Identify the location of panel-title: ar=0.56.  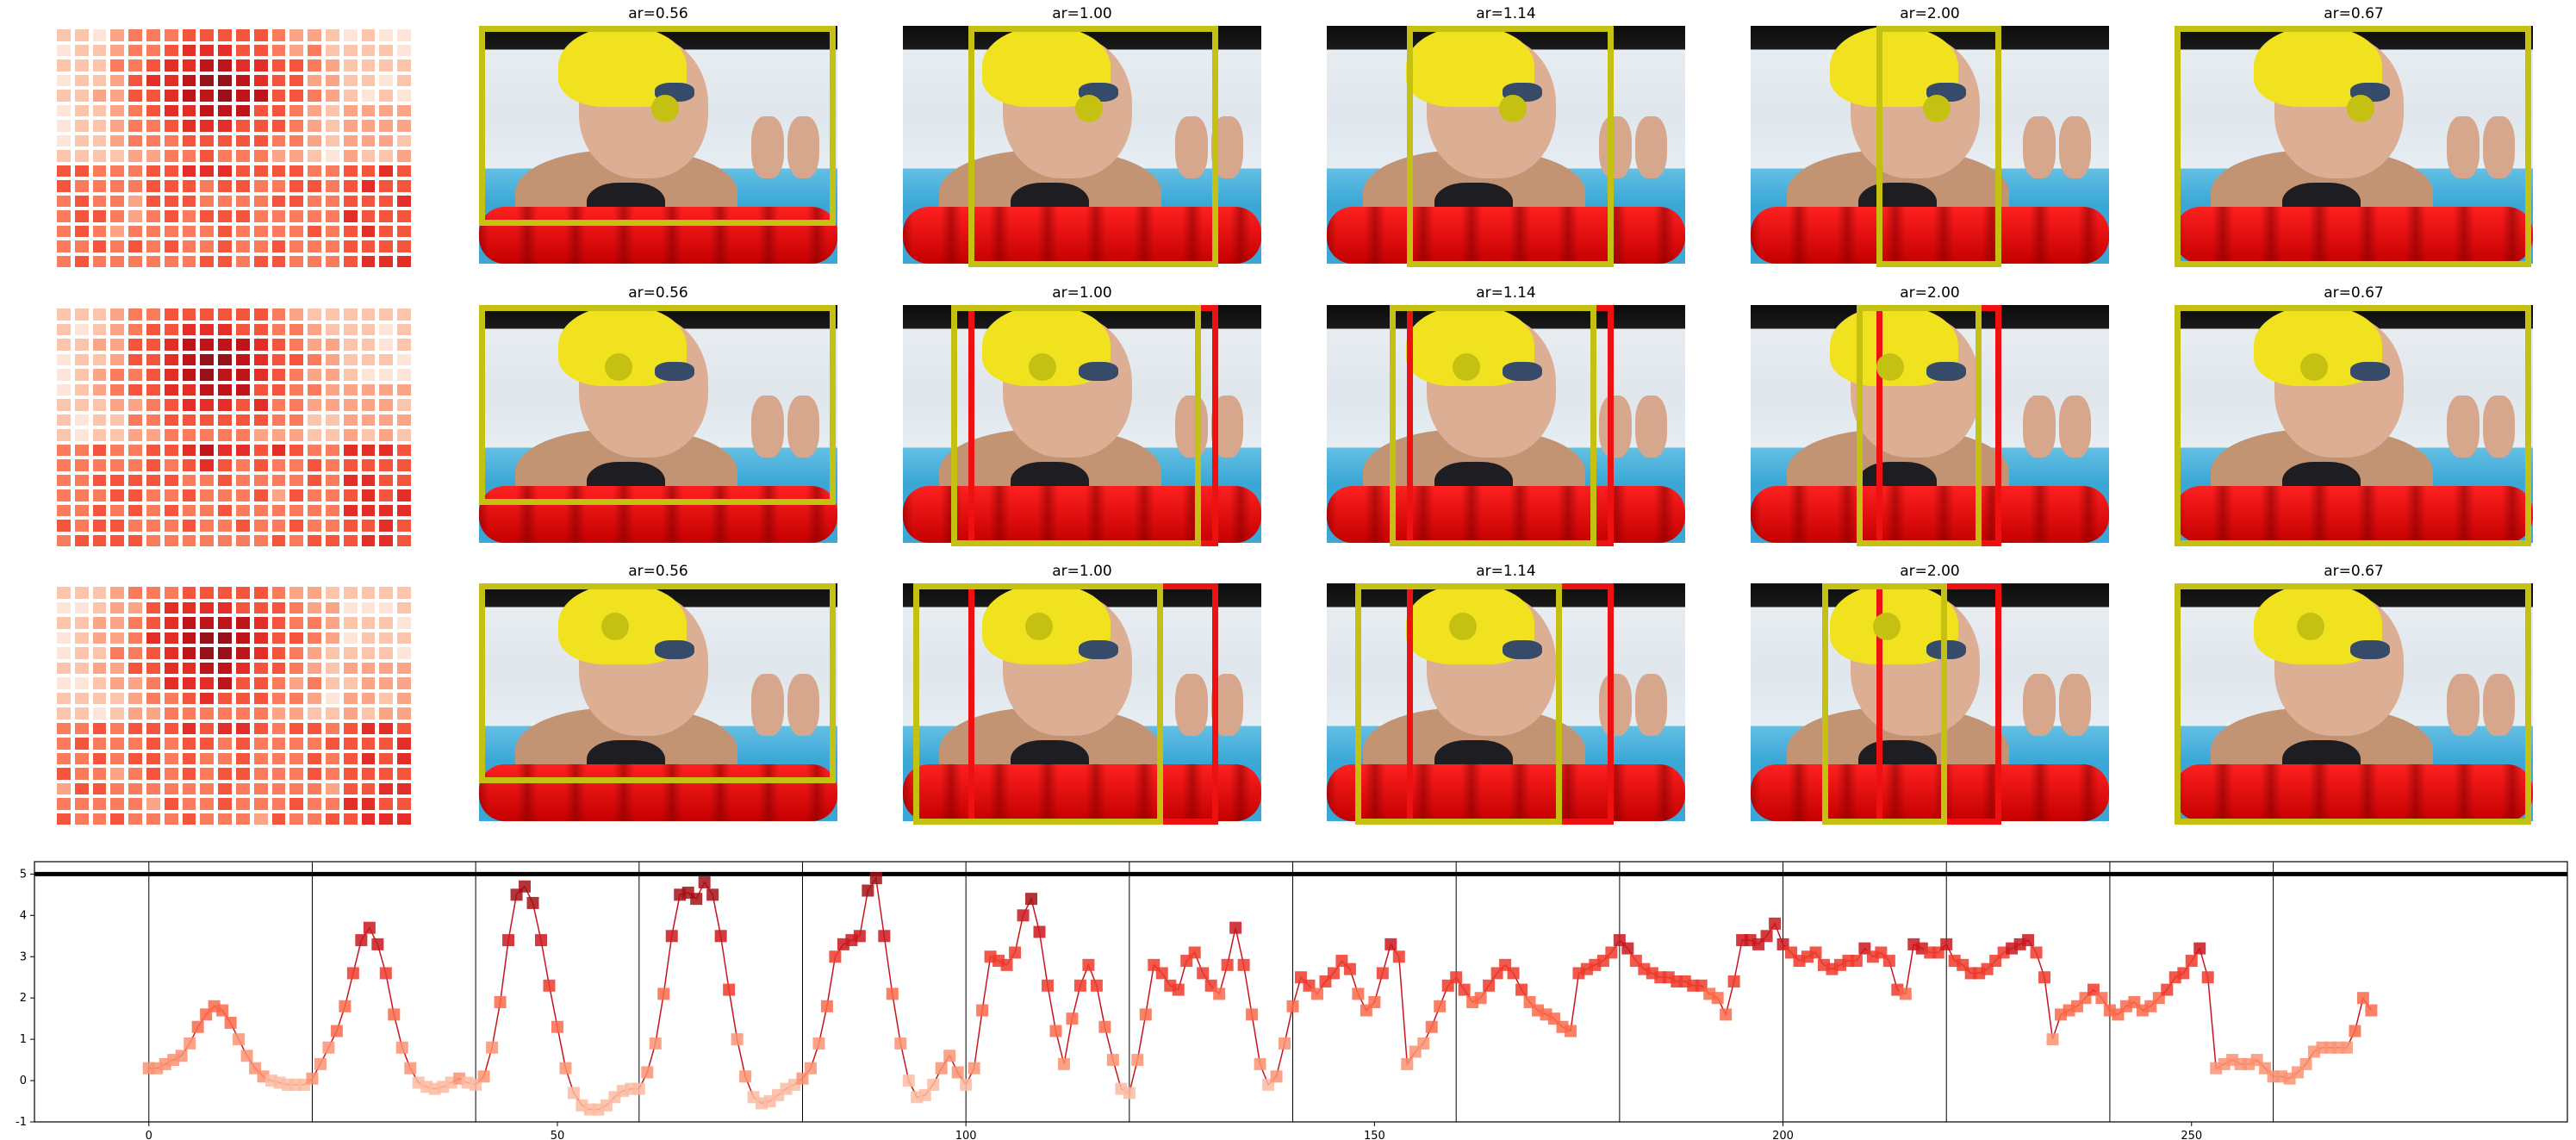
(658, 293).